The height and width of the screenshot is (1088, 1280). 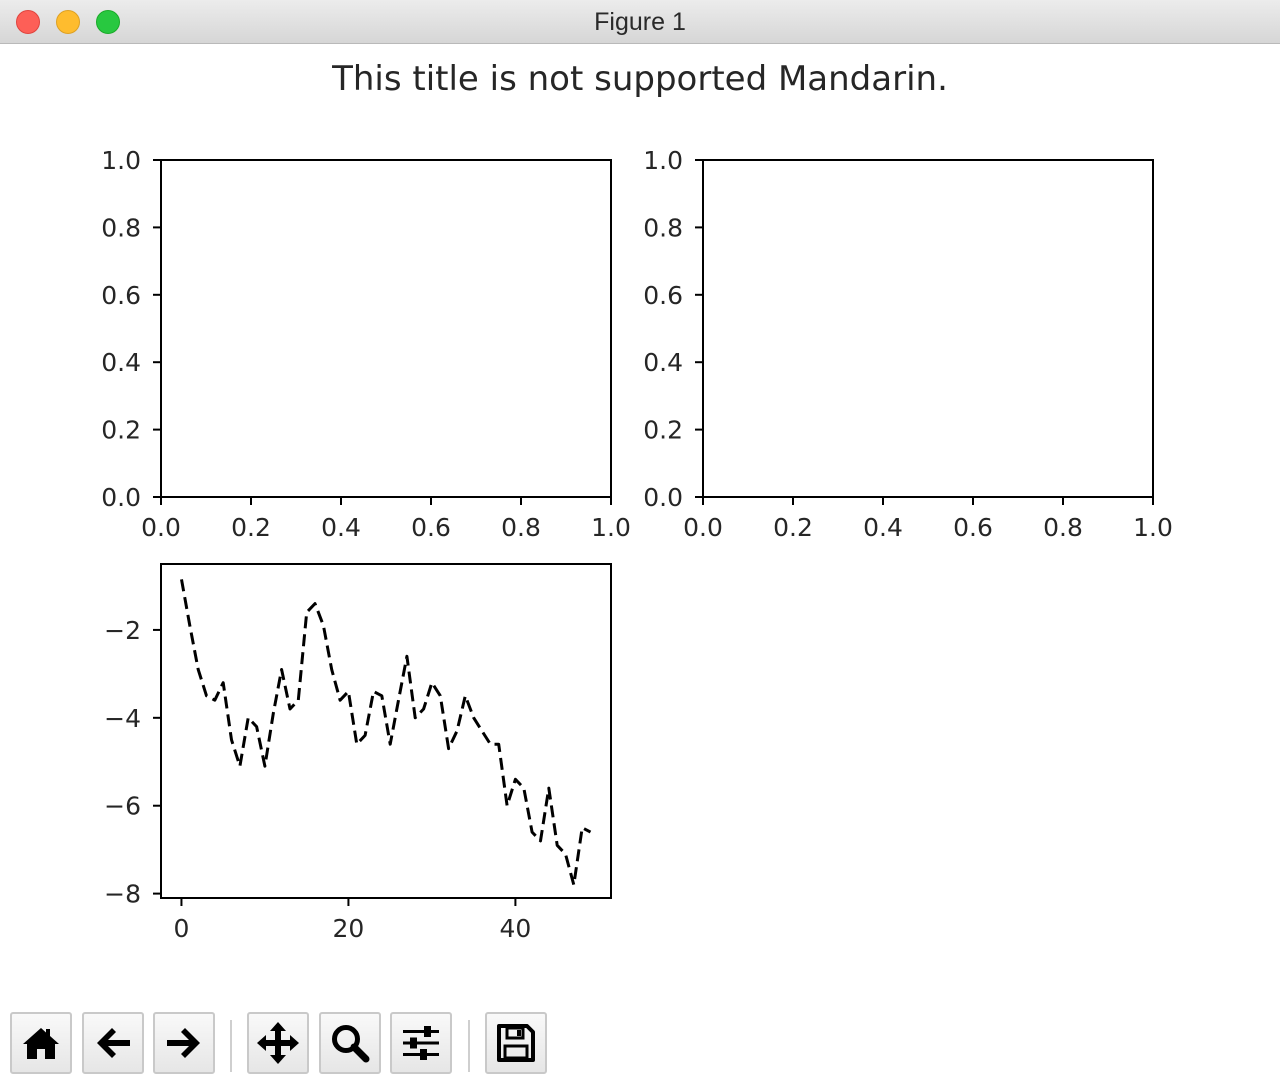 I want to click on forward-button, so click(x=184, y=1043).